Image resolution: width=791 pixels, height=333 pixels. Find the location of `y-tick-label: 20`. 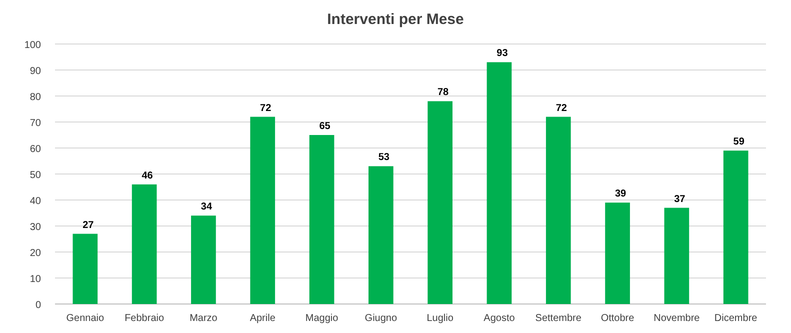

y-tick-label: 20 is located at coordinates (36, 253).